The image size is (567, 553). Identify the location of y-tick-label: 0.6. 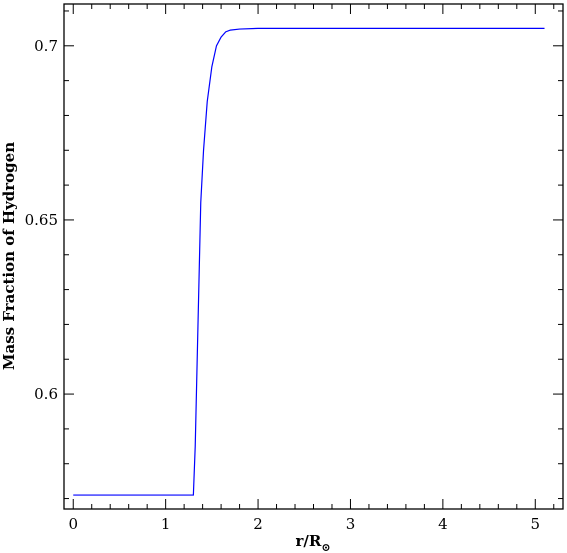
(46, 394).